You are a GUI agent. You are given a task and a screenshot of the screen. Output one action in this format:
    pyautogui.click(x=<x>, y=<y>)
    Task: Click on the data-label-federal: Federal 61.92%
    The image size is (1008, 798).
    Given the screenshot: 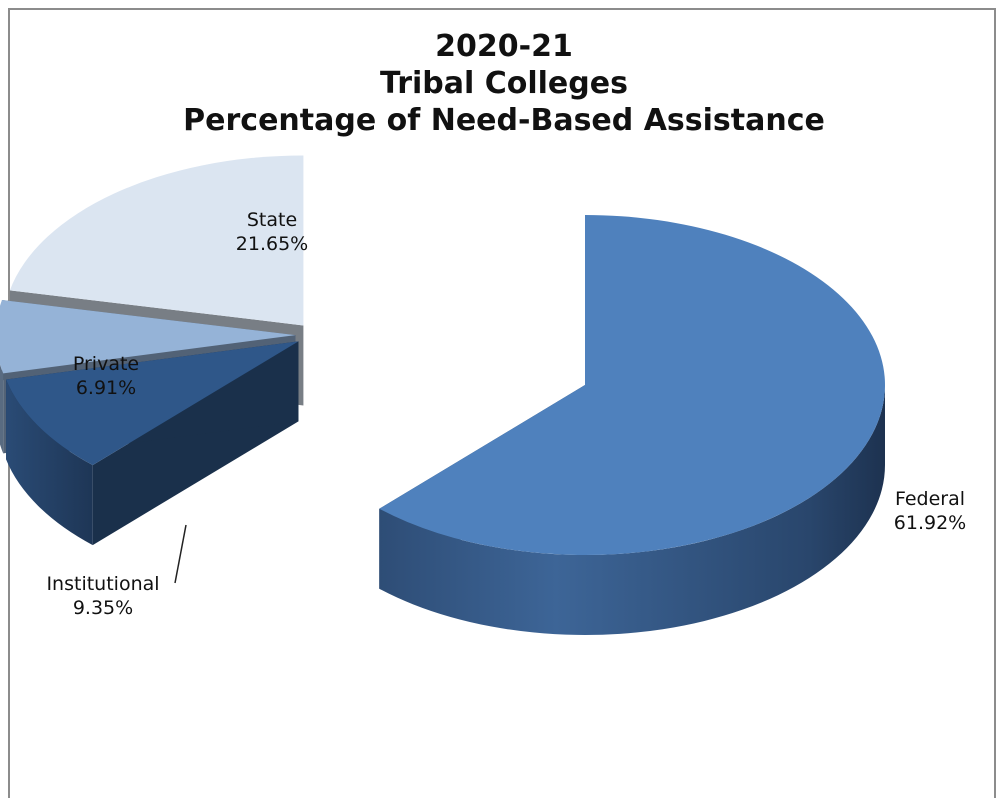 What is the action you would take?
    pyautogui.click(x=930, y=511)
    